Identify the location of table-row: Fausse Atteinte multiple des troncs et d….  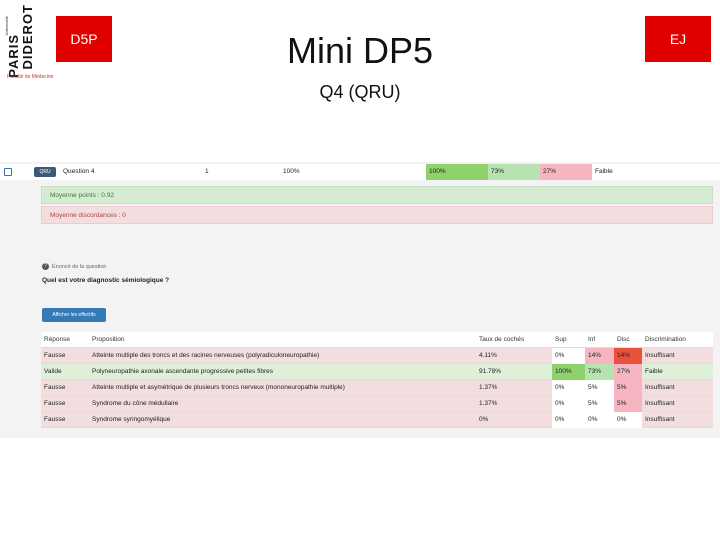
(377, 356).